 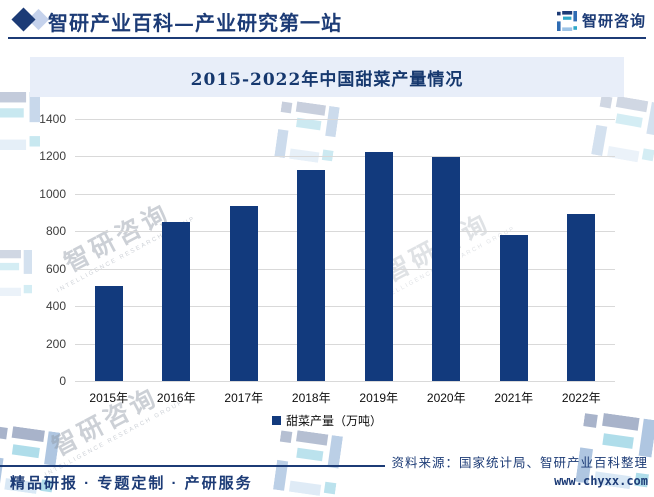 What do you see at coordinates (378, 266) in the screenshot?
I see `bar-2019年` at bounding box center [378, 266].